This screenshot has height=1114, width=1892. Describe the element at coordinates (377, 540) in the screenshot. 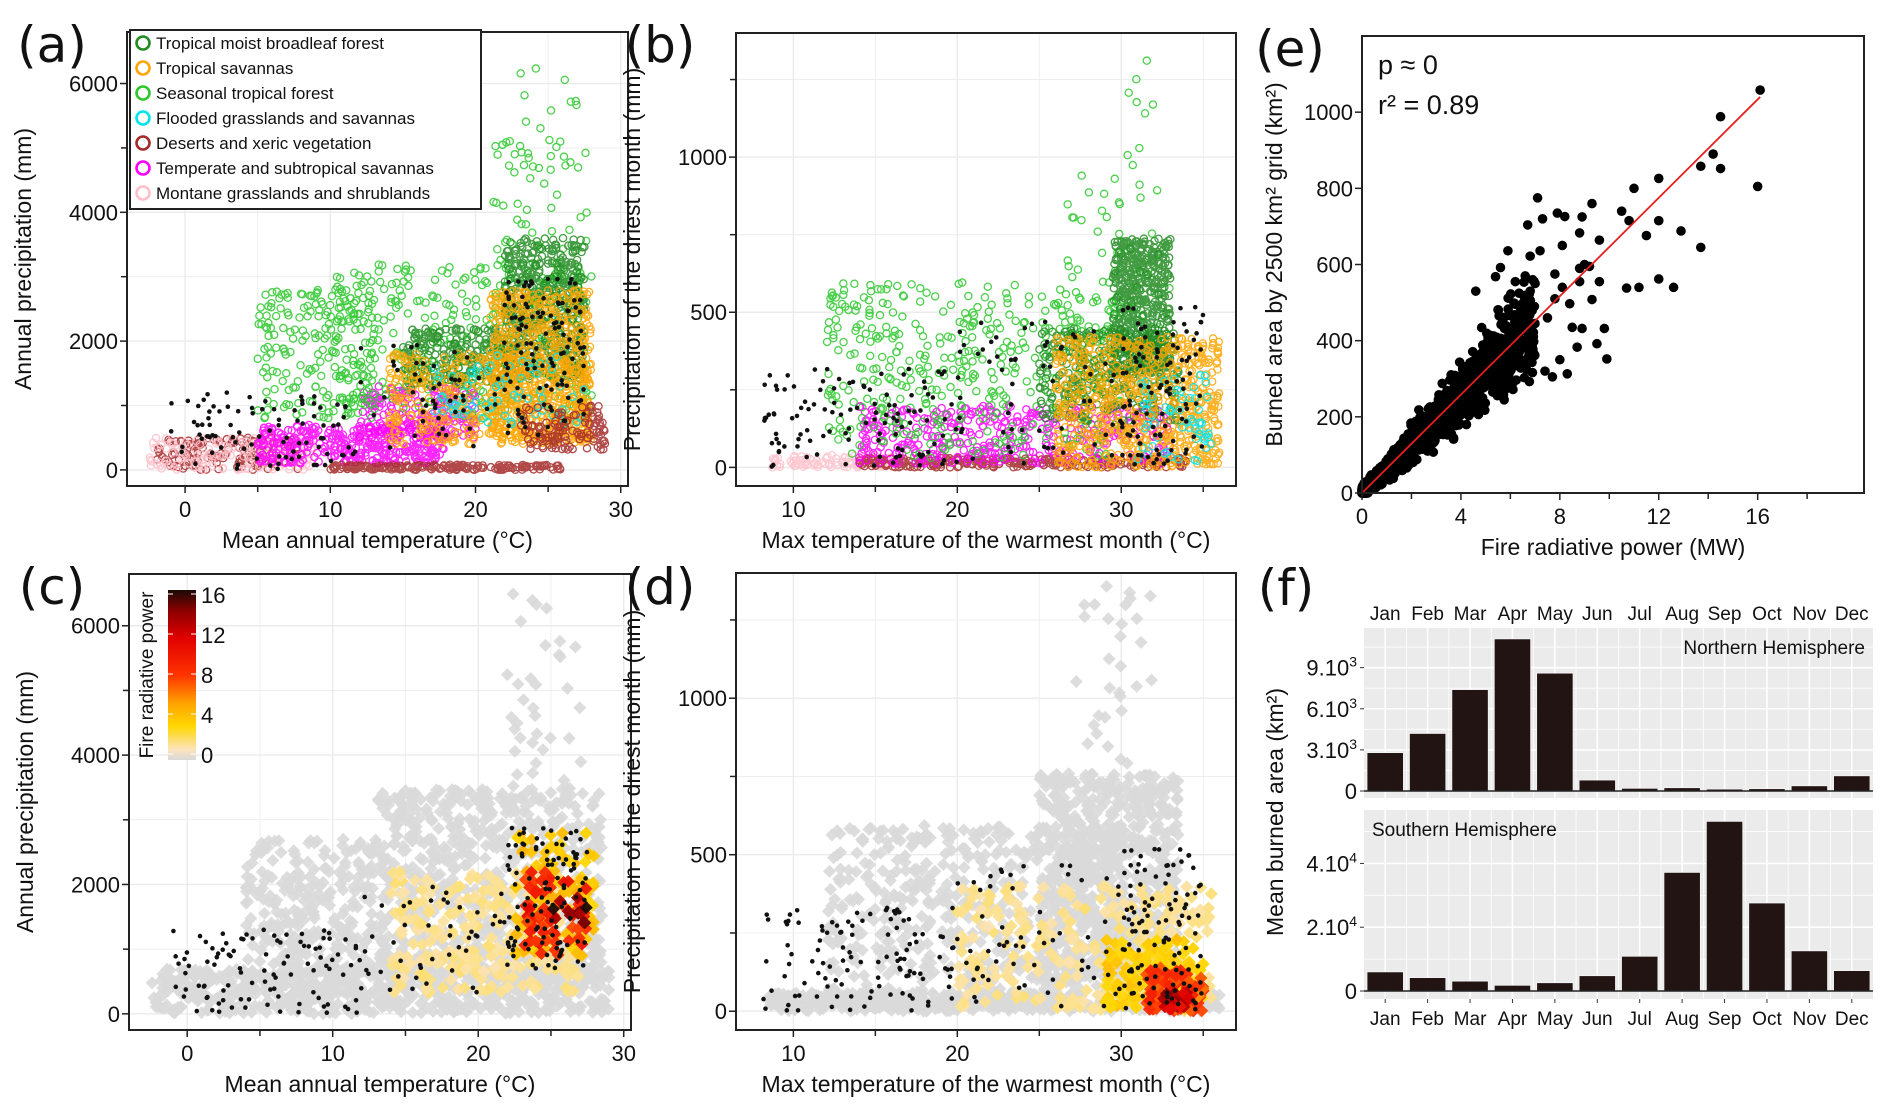

I see `x-axis-label: Mean annual temperature (°C)` at that location.